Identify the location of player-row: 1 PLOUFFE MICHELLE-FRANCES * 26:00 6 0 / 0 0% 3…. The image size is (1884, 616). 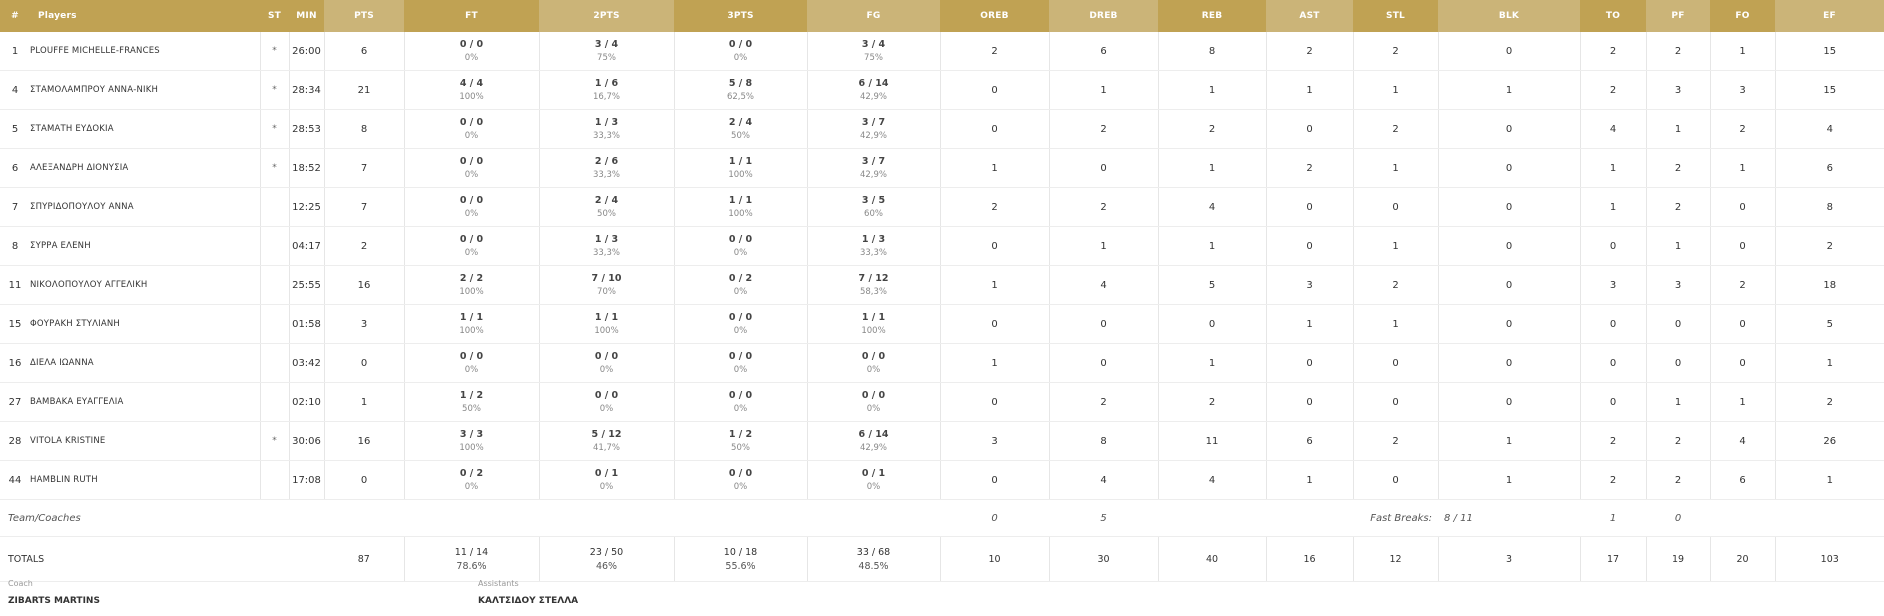
(942, 51).